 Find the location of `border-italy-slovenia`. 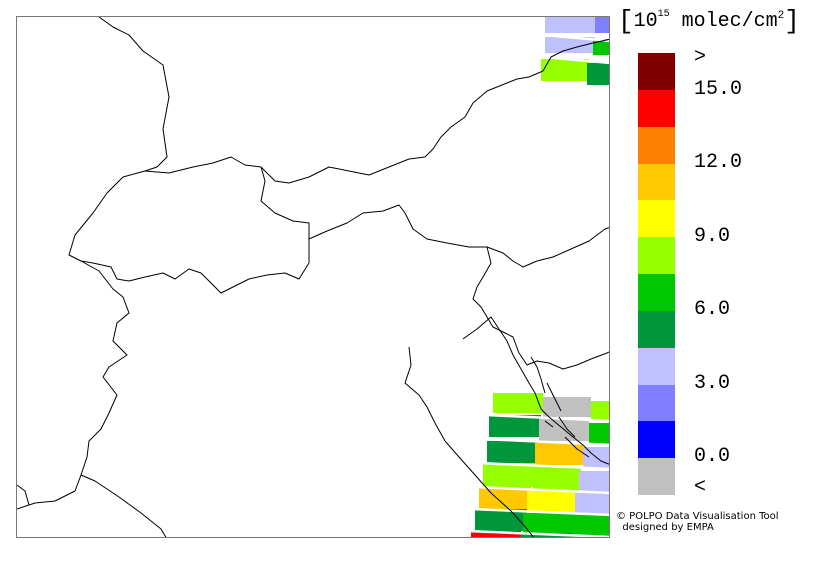

border-italy-slovenia is located at coordinates (496, 300).